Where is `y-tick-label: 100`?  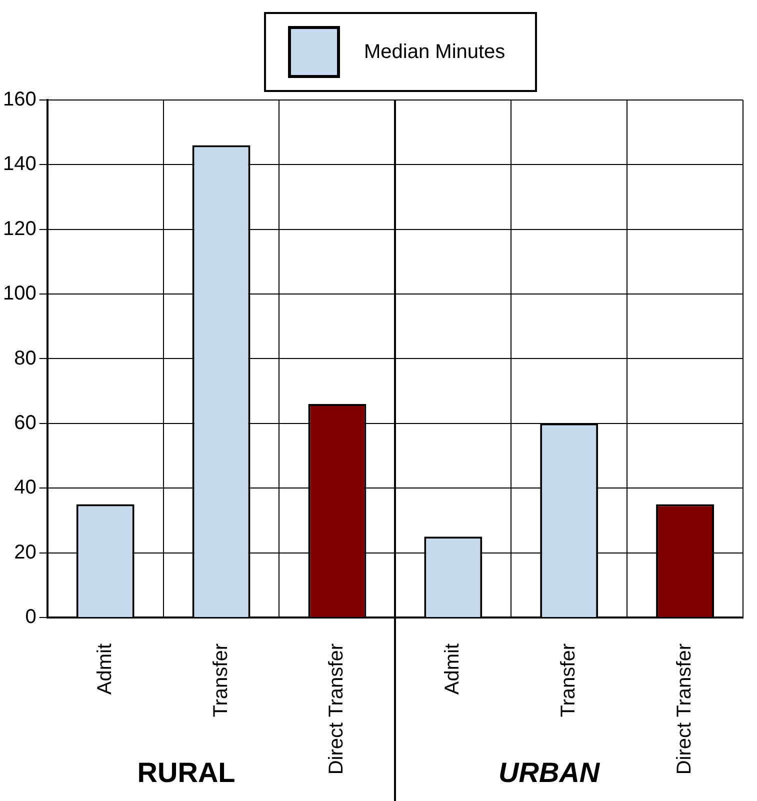 y-tick-label: 100 is located at coordinates (19, 293).